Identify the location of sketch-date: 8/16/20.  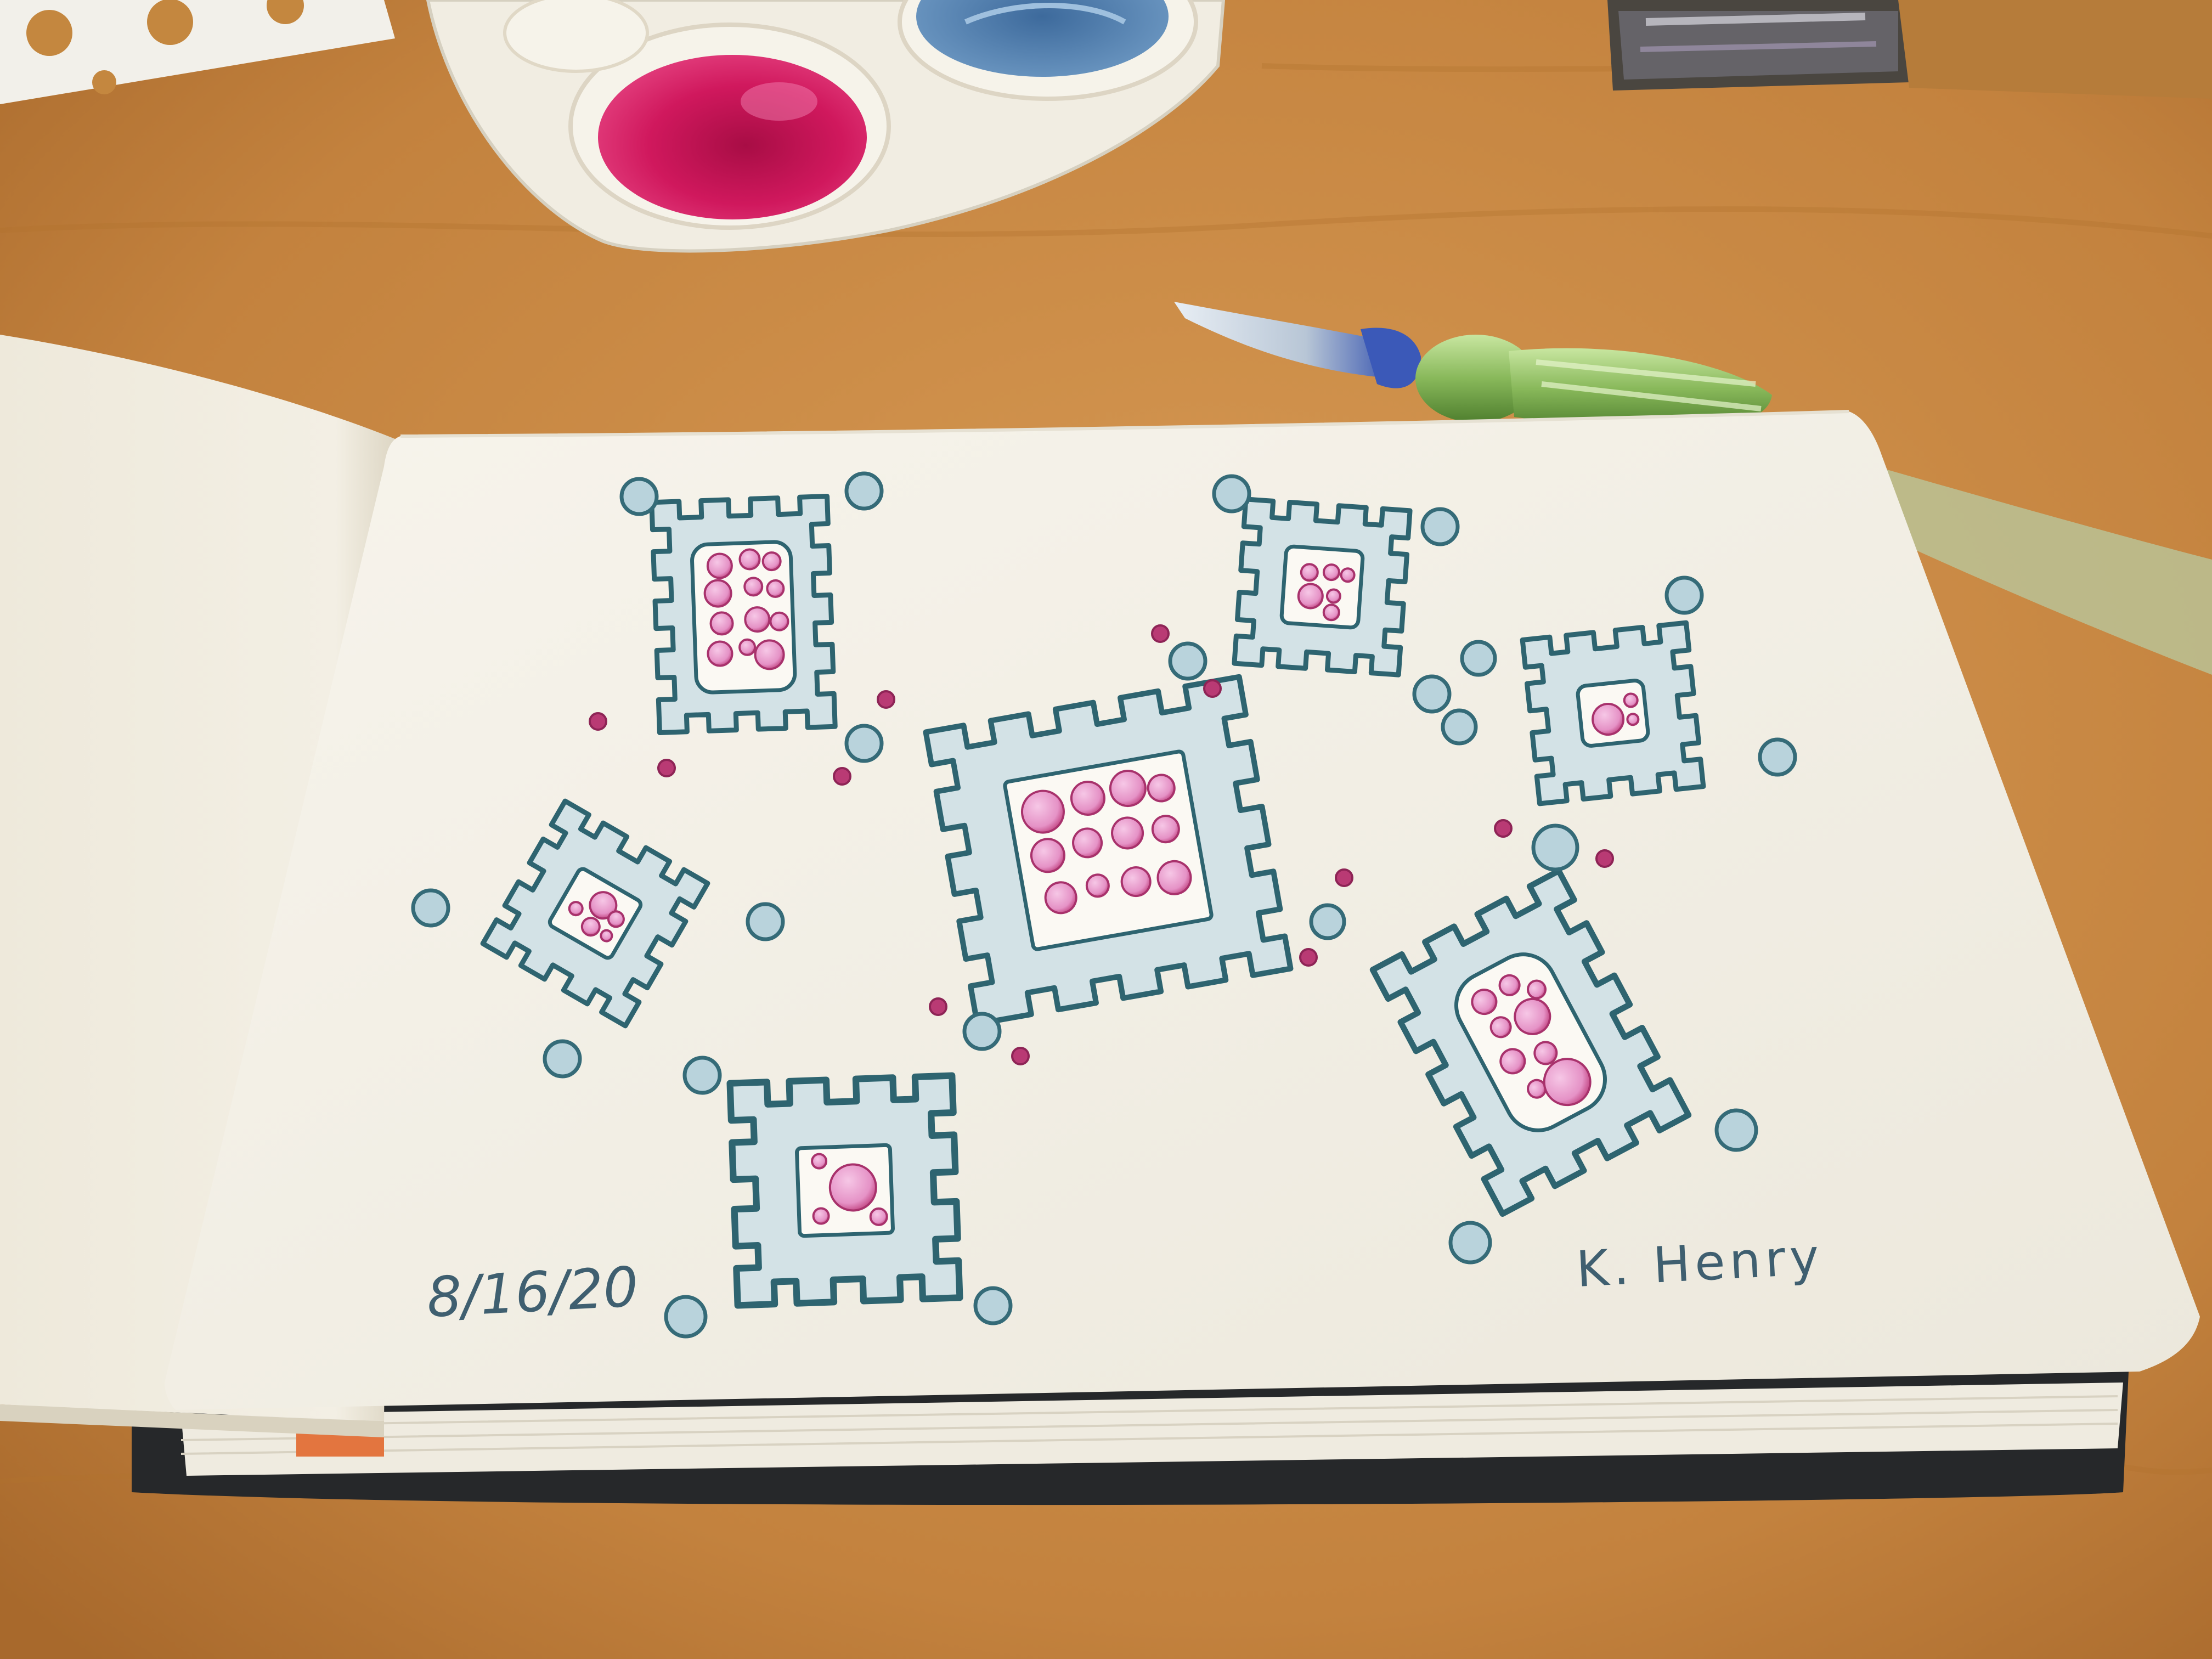
(532, 1293).